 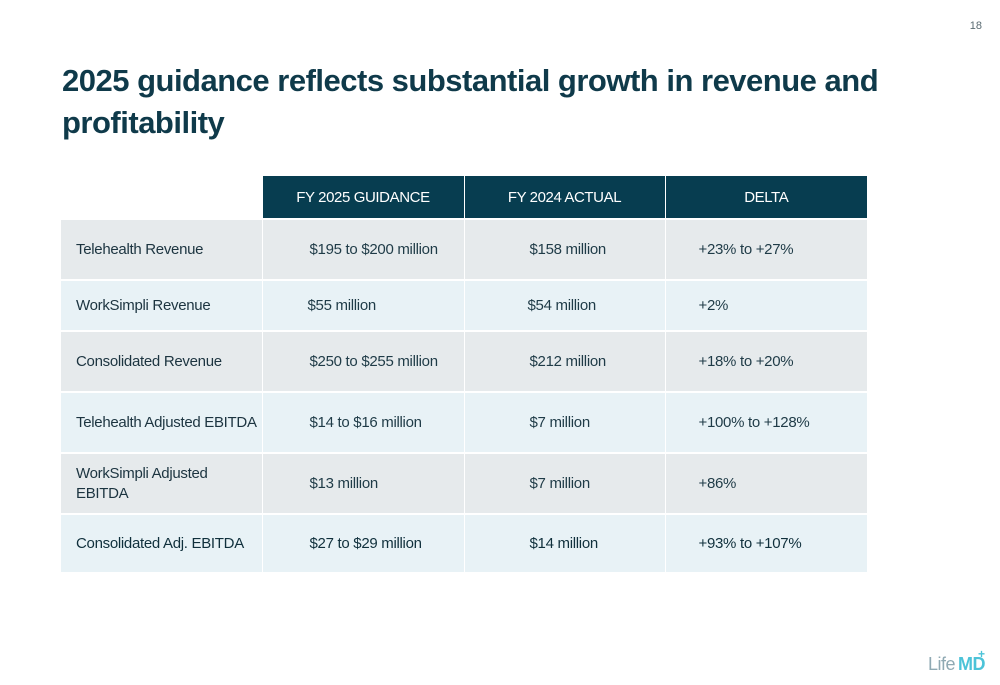 I want to click on table-header-row: FY 2025 GUIDANCE FY 2024 ACTUAL DELTA, so click(x=464, y=197).